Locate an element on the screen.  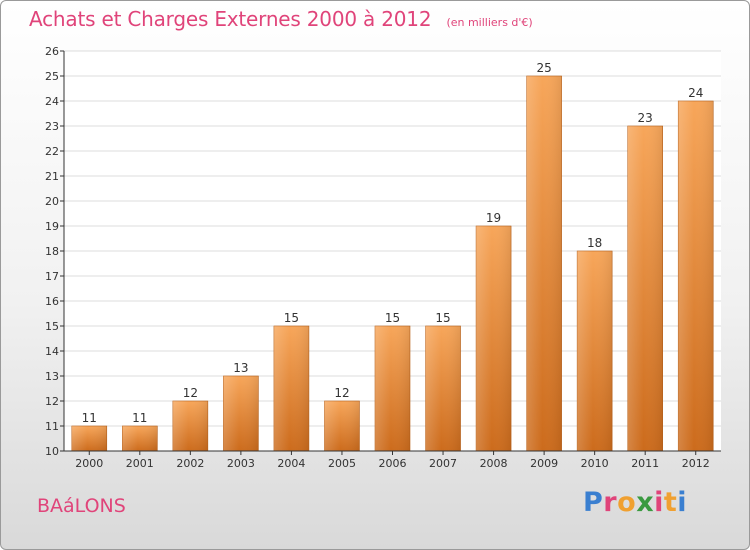
y-tick-label: 14 is located at coordinates (52, 351).